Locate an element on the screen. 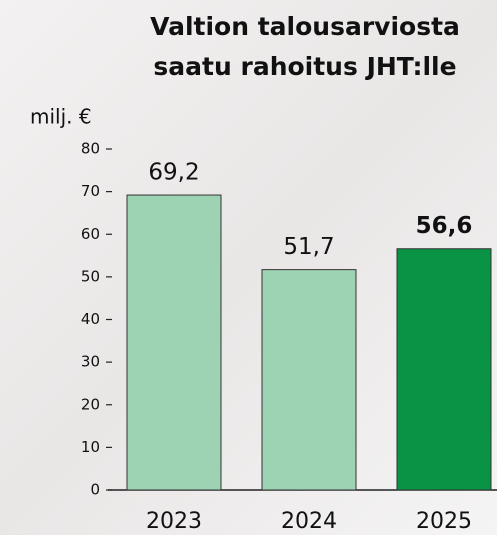  y-tick-label: 30 is located at coordinates (90, 362).